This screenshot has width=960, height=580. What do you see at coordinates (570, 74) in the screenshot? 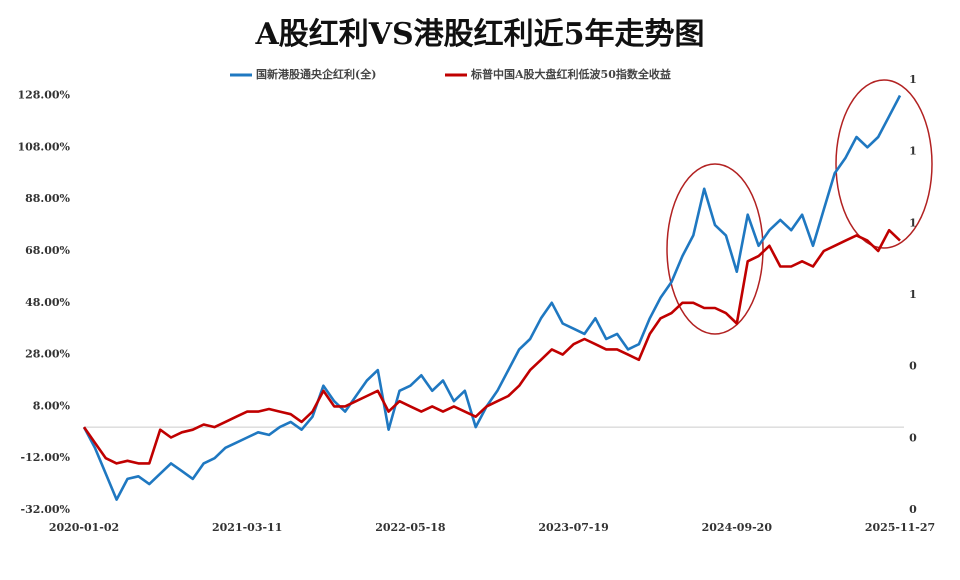
I see `legend-label: 标普中国A股大盘红利低波50指数全收益` at bounding box center [570, 74].